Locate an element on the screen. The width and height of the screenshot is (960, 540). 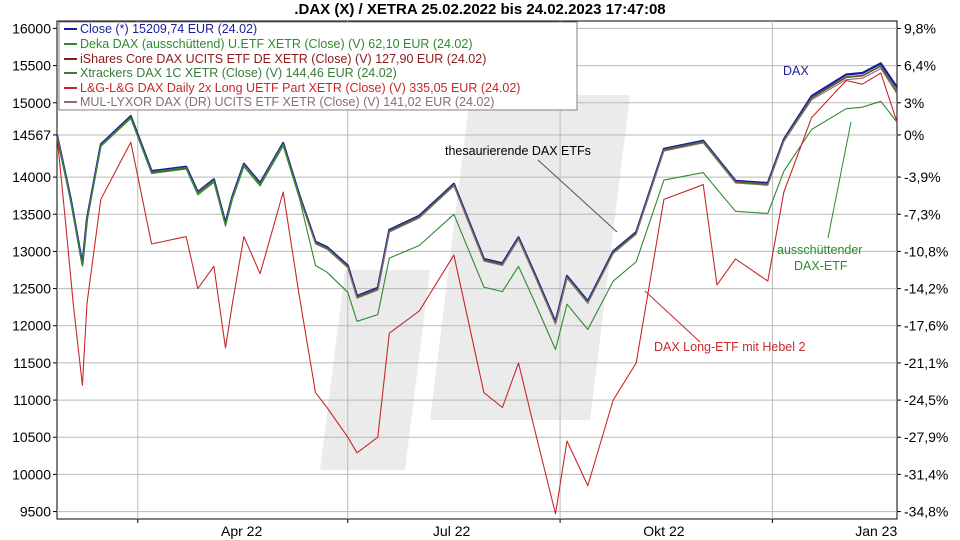
x-tick-label: Jul 22 is located at coordinates (452, 531).